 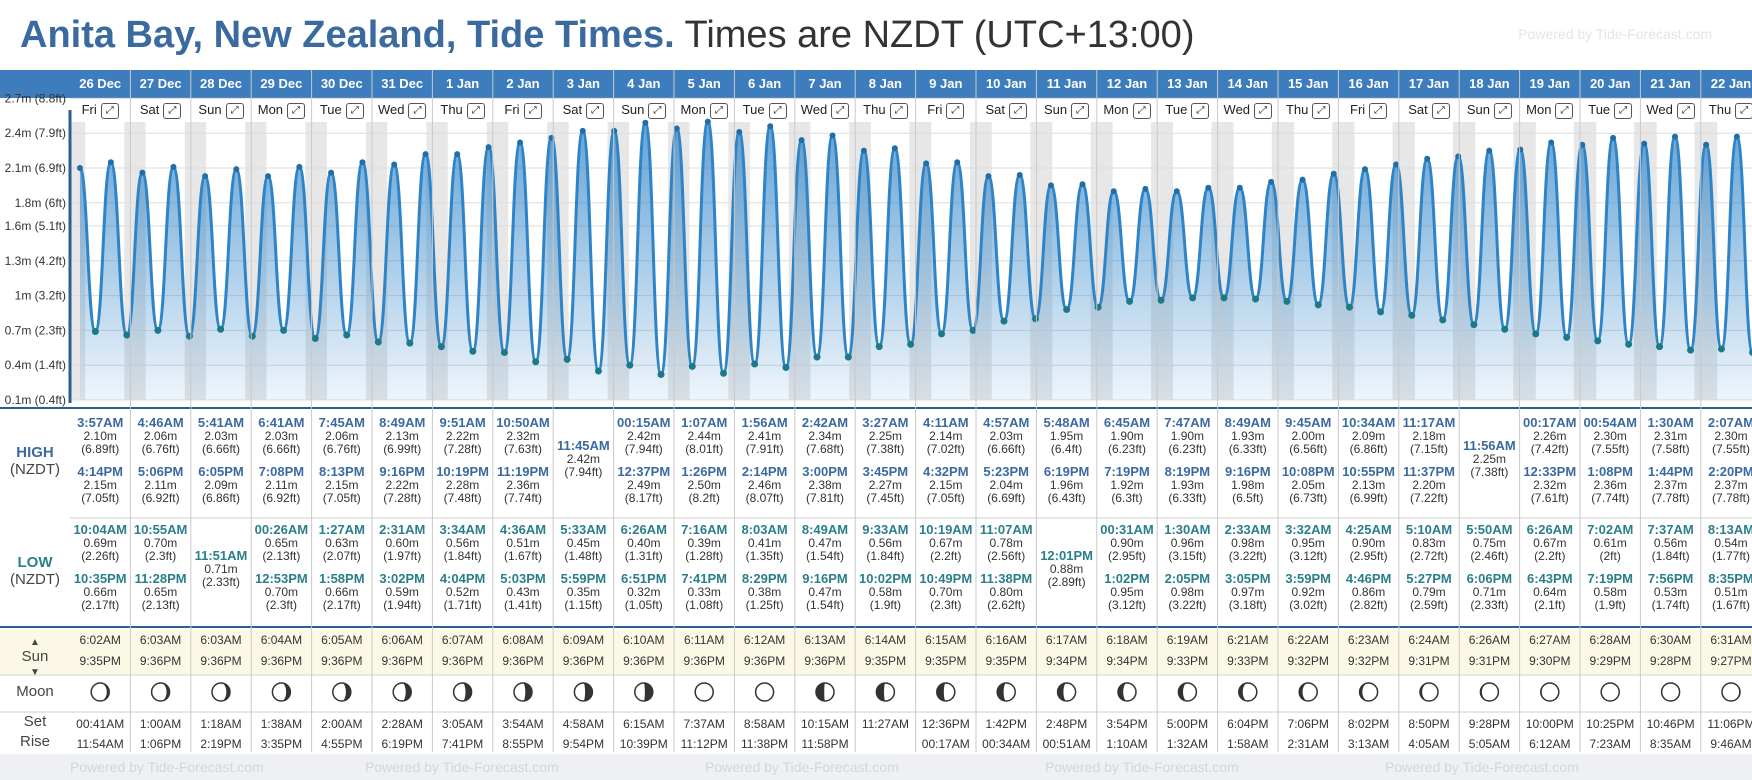 What do you see at coordinates (1731, 485) in the screenshot?
I see `high-tide-height: 2.37m` at bounding box center [1731, 485].